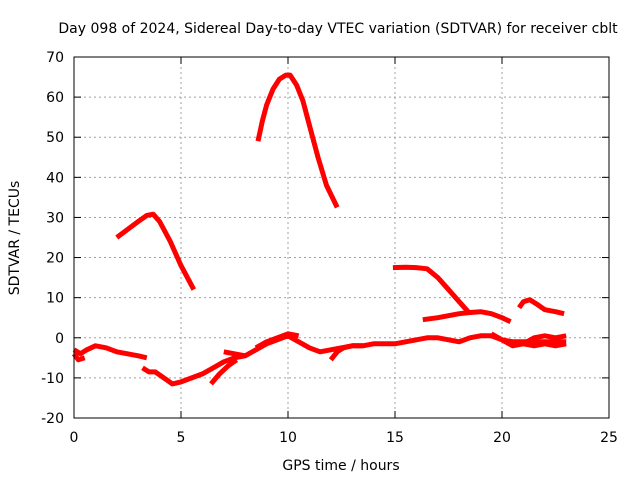 This screenshot has height=480, width=640. I want to click on x-tick-label: 20, so click(502, 438).